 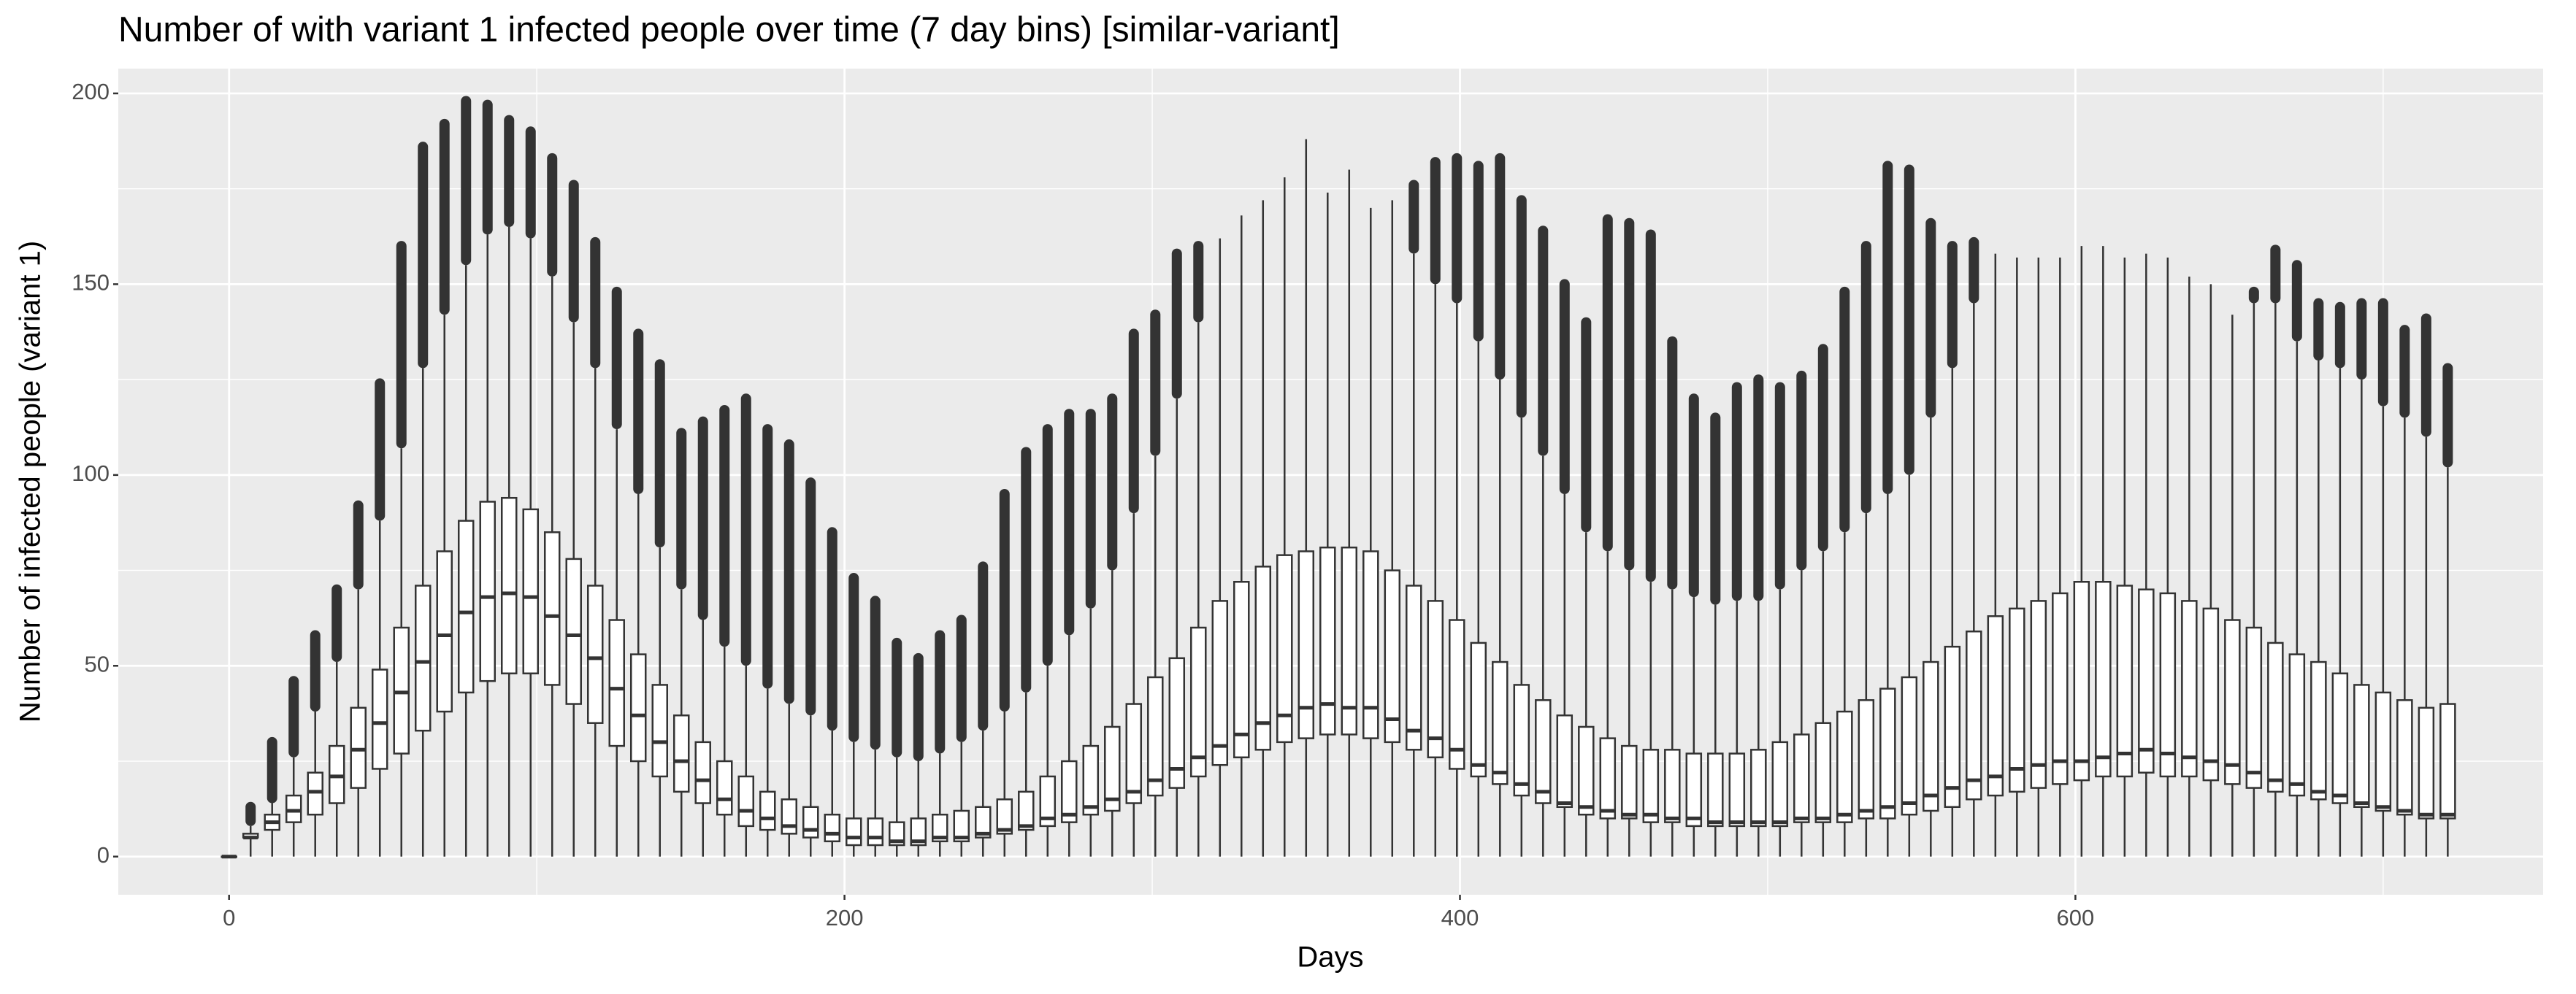 What do you see at coordinates (103, 855) in the screenshot?
I see `y-tick-label: 0` at bounding box center [103, 855].